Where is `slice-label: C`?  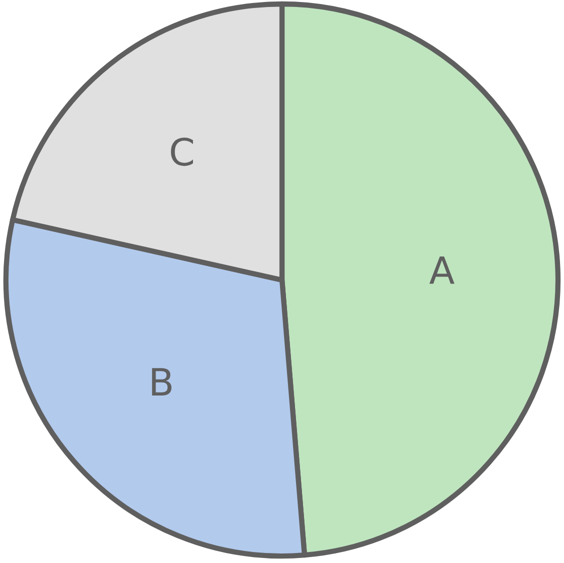 slice-label: C is located at coordinates (181, 152).